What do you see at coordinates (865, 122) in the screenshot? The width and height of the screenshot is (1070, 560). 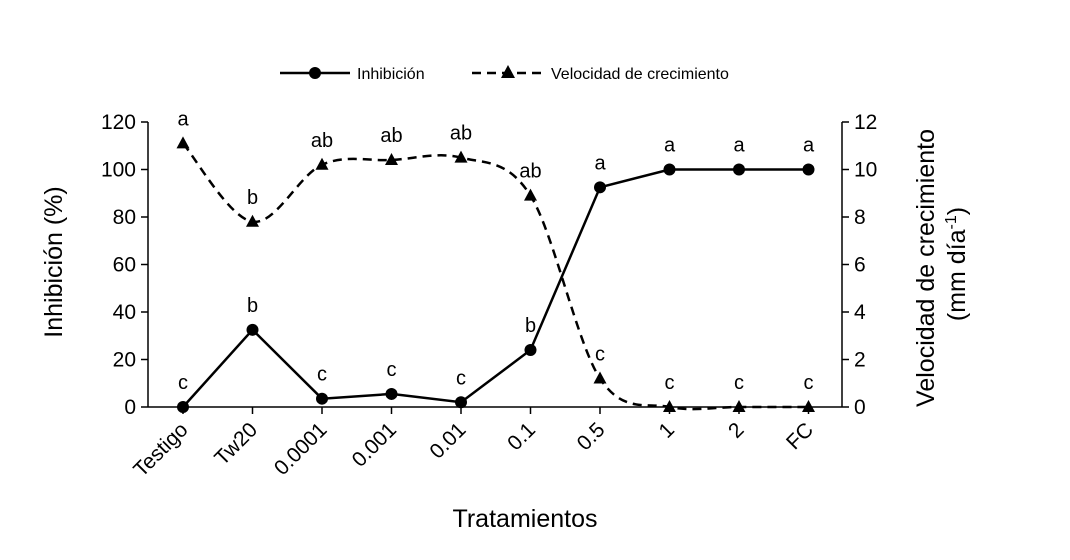 I see `y-right-tick-label: 12` at bounding box center [865, 122].